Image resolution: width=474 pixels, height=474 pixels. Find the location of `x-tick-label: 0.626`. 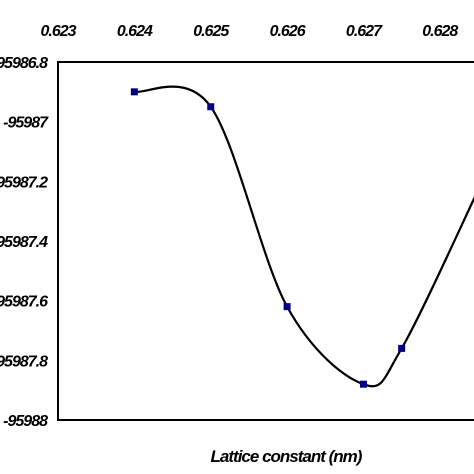

x-tick-label: 0.626 is located at coordinates (288, 31).